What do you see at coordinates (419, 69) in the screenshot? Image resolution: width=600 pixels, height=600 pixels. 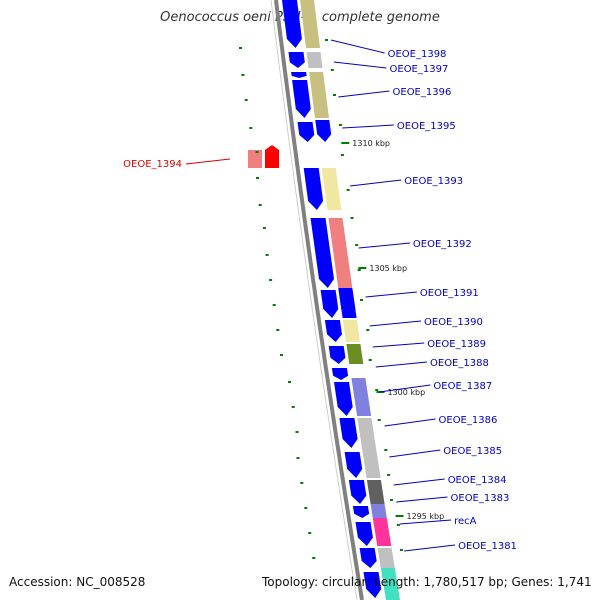 I see `gene-label: OEOE_1397` at bounding box center [419, 69].